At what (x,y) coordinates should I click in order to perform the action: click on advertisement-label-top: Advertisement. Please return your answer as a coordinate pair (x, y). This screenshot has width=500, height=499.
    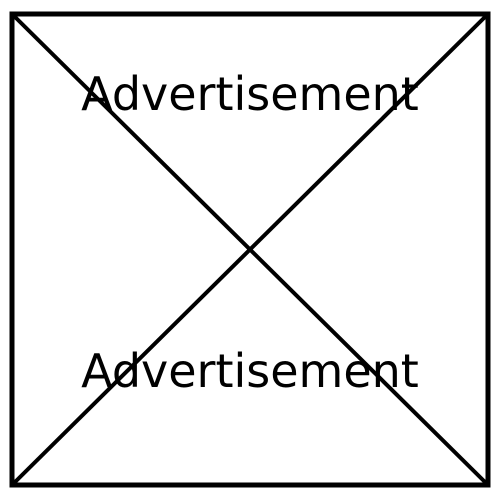
    Looking at the image, I should click on (250, 94).